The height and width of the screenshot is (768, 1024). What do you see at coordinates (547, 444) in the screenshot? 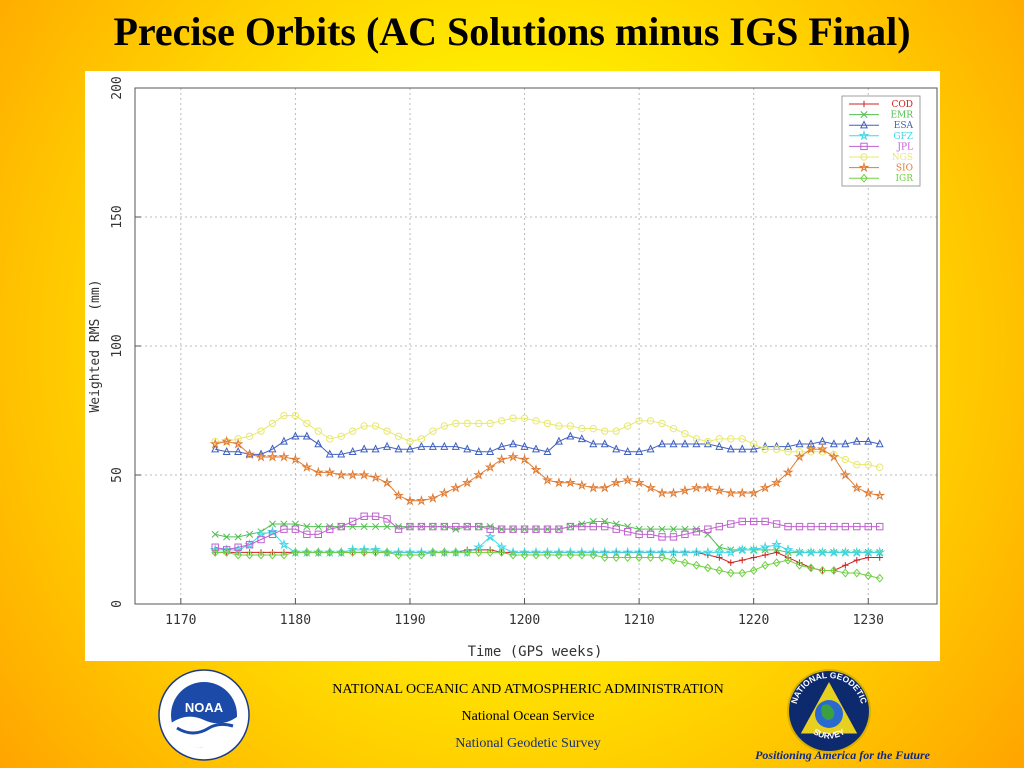
I see `series-esa` at bounding box center [547, 444].